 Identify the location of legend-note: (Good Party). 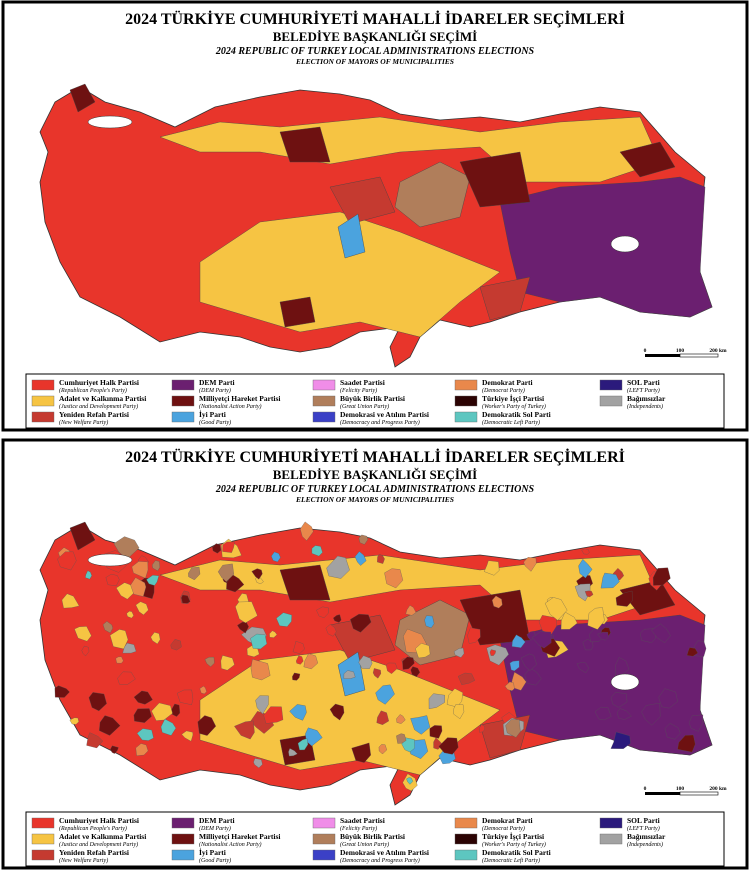
(215, 860).